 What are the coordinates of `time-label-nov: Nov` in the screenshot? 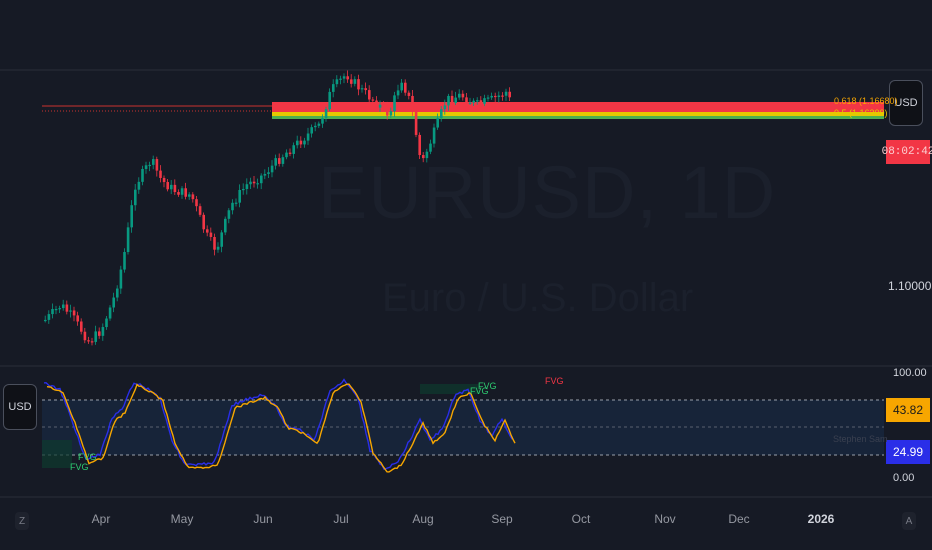 It's located at (665, 519).